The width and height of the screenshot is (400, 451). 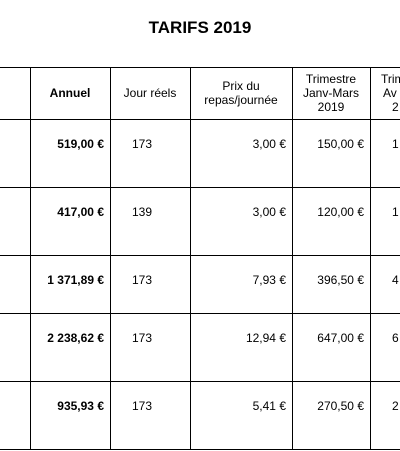 What do you see at coordinates (340, 338) in the screenshot?
I see `table-cell: 647,00 €` at bounding box center [340, 338].